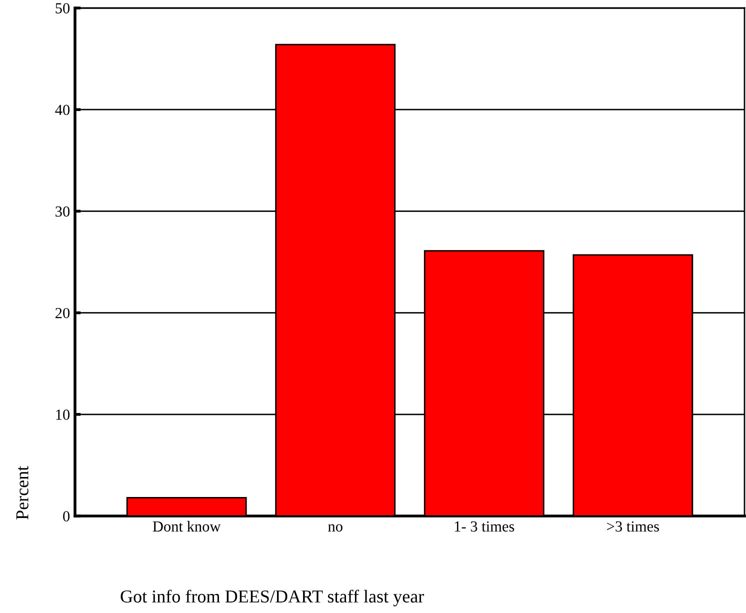  What do you see at coordinates (63, 211) in the screenshot?
I see `y-tick-label: 30` at bounding box center [63, 211].